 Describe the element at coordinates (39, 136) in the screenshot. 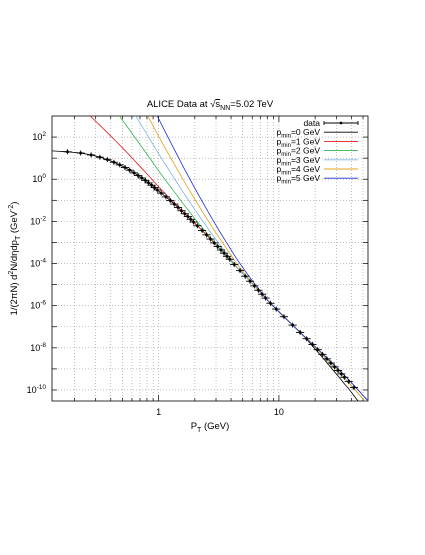

I see `y-tick-label: 10²` at that location.